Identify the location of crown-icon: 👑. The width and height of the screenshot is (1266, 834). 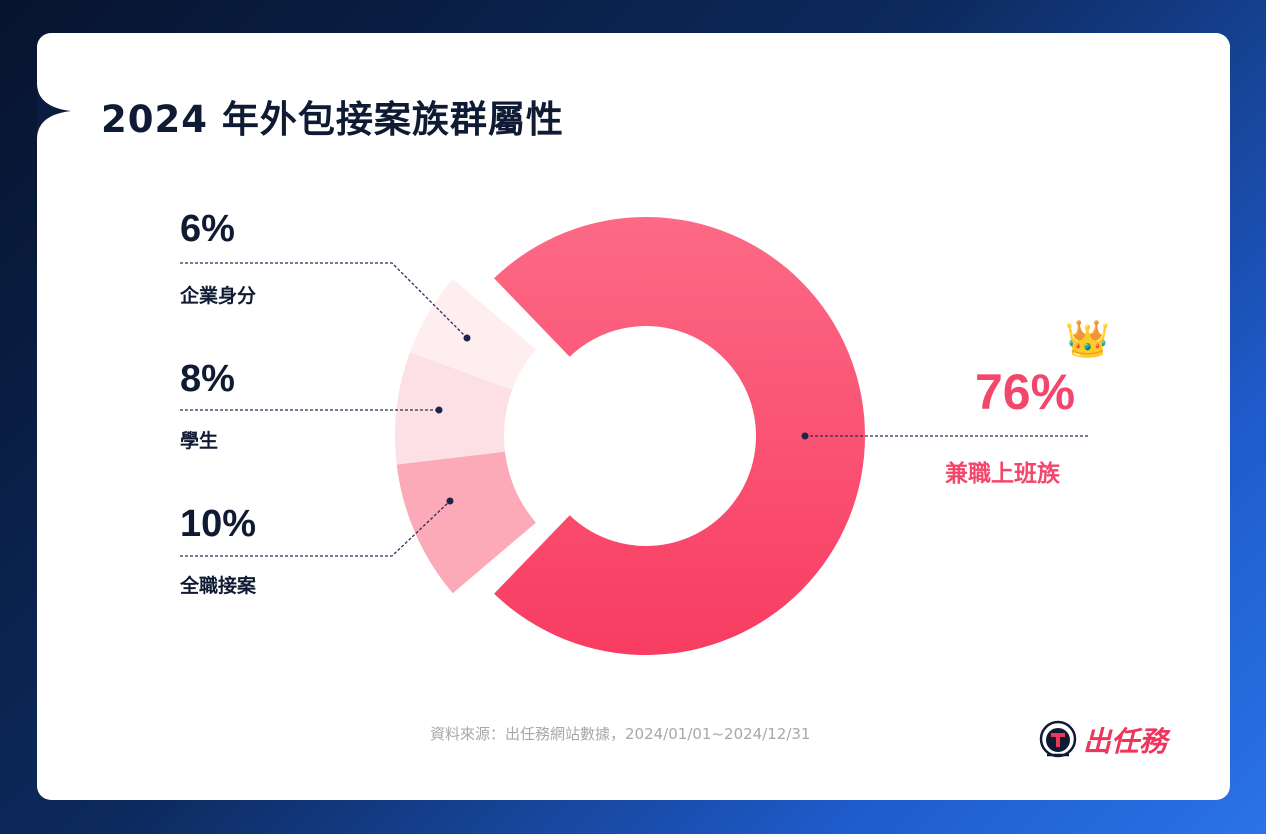
(1087, 339).